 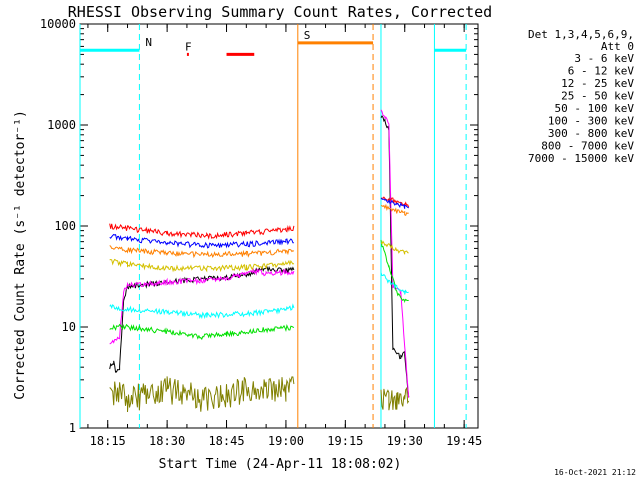 I want to click on flag-label: F, so click(x=188, y=46).